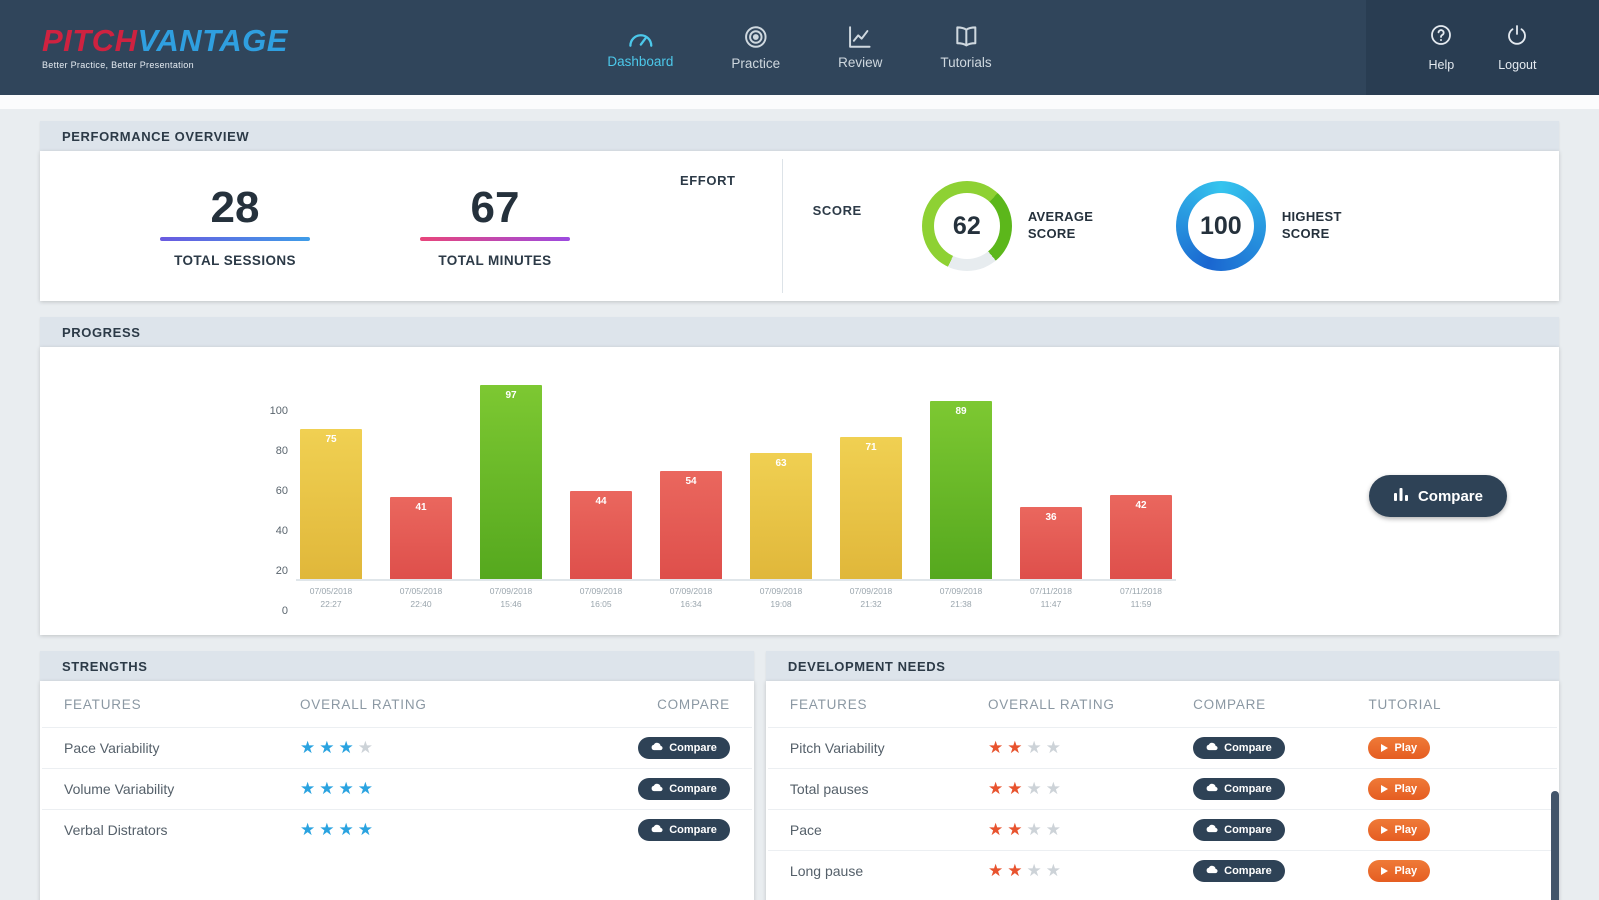 This screenshot has width=1599, height=900. I want to click on column-header: TUTORIAL, so click(1405, 704).